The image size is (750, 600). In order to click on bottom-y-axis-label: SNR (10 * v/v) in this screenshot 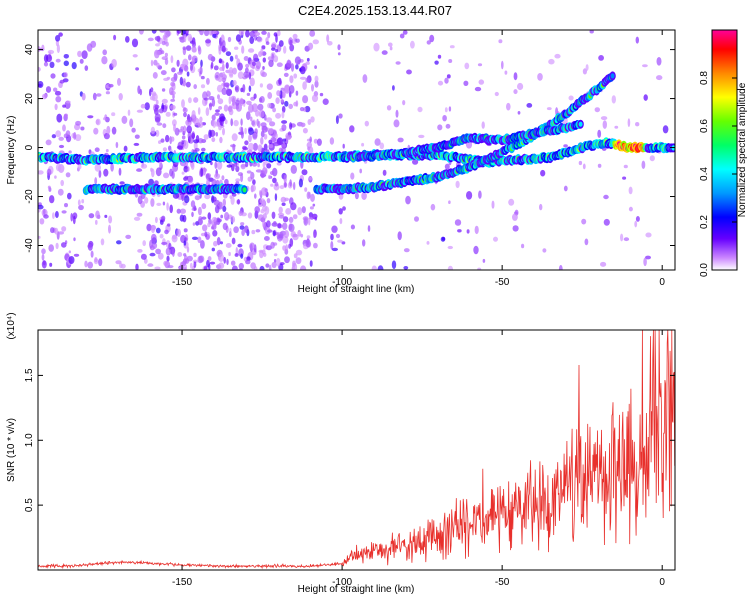, I will do `click(11, 450)`.